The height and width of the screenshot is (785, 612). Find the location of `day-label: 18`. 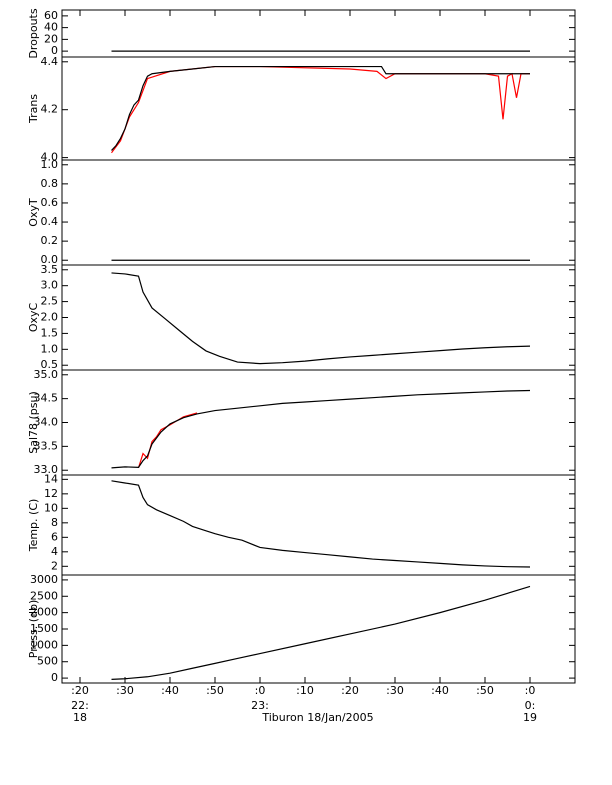

day-label: 18 is located at coordinates (80, 717).